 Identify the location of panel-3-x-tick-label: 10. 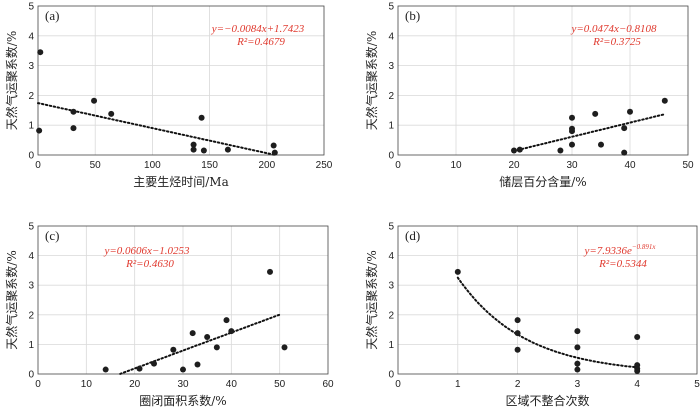
(87, 384).